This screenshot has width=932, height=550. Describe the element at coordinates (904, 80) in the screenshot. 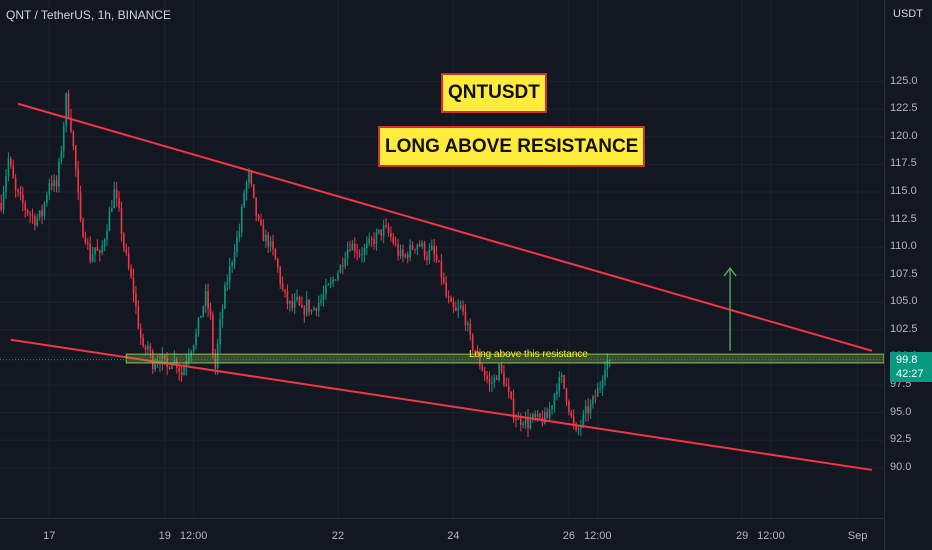

I see `price-tick-label: 125.0` at that location.